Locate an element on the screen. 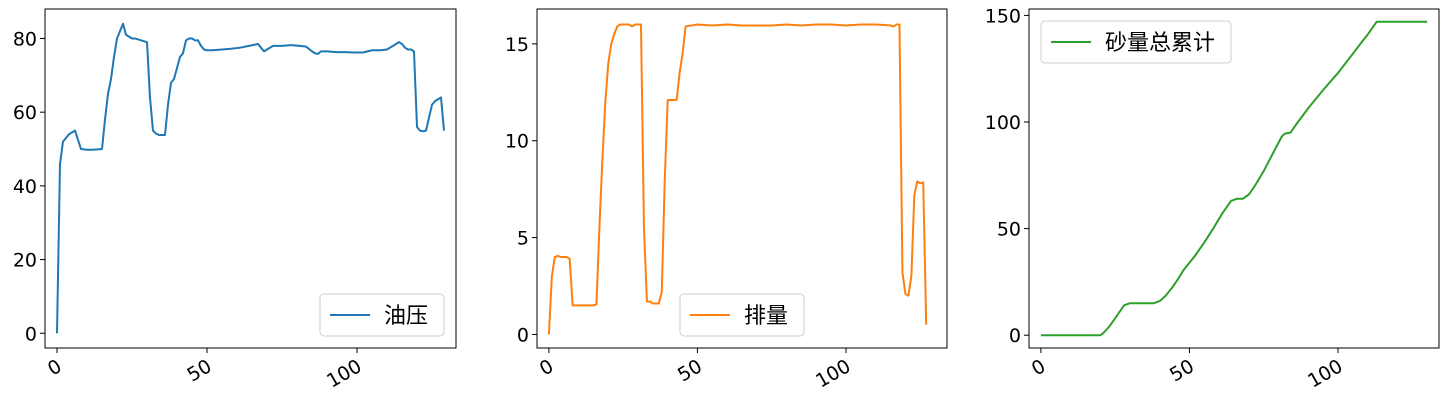 This screenshot has width=1449, height=406. legend: 砂量总累计 is located at coordinates (1136, 42).